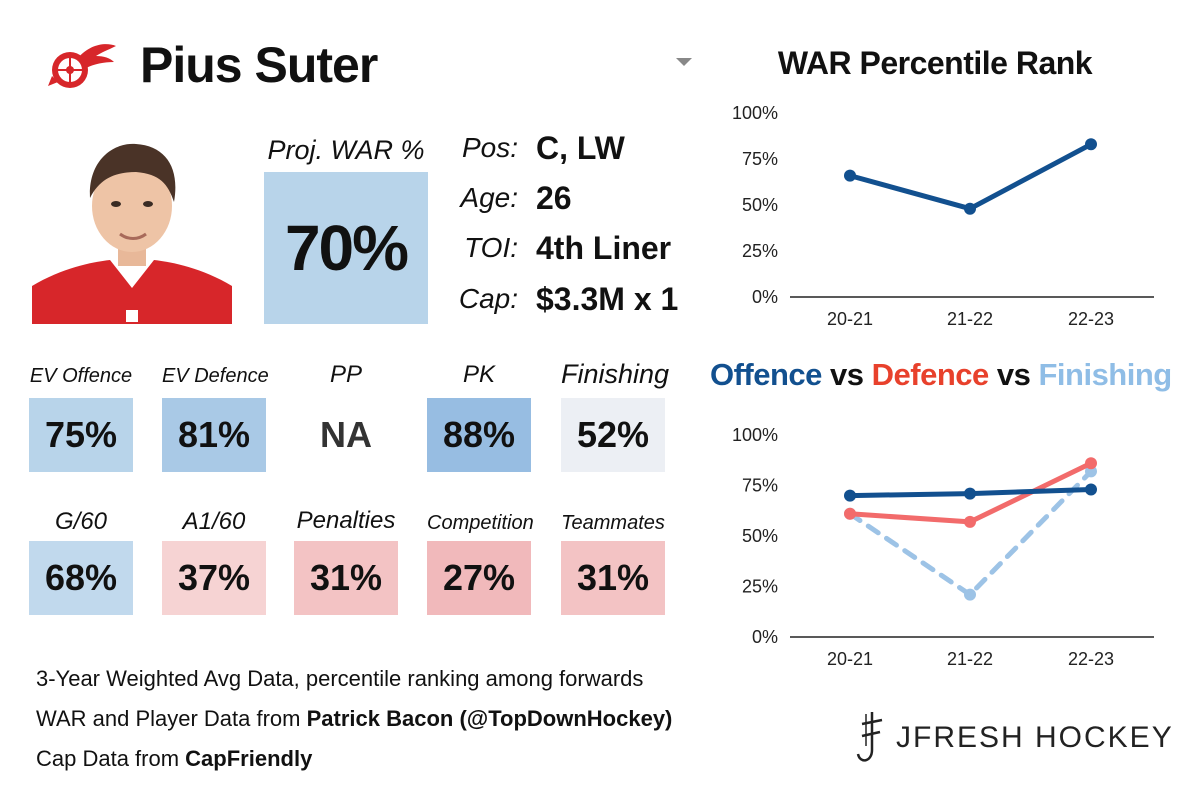 The width and height of the screenshot is (1200, 798). What do you see at coordinates (478, 374) in the screenshot?
I see `pk-label: PK` at bounding box center [478, 374].